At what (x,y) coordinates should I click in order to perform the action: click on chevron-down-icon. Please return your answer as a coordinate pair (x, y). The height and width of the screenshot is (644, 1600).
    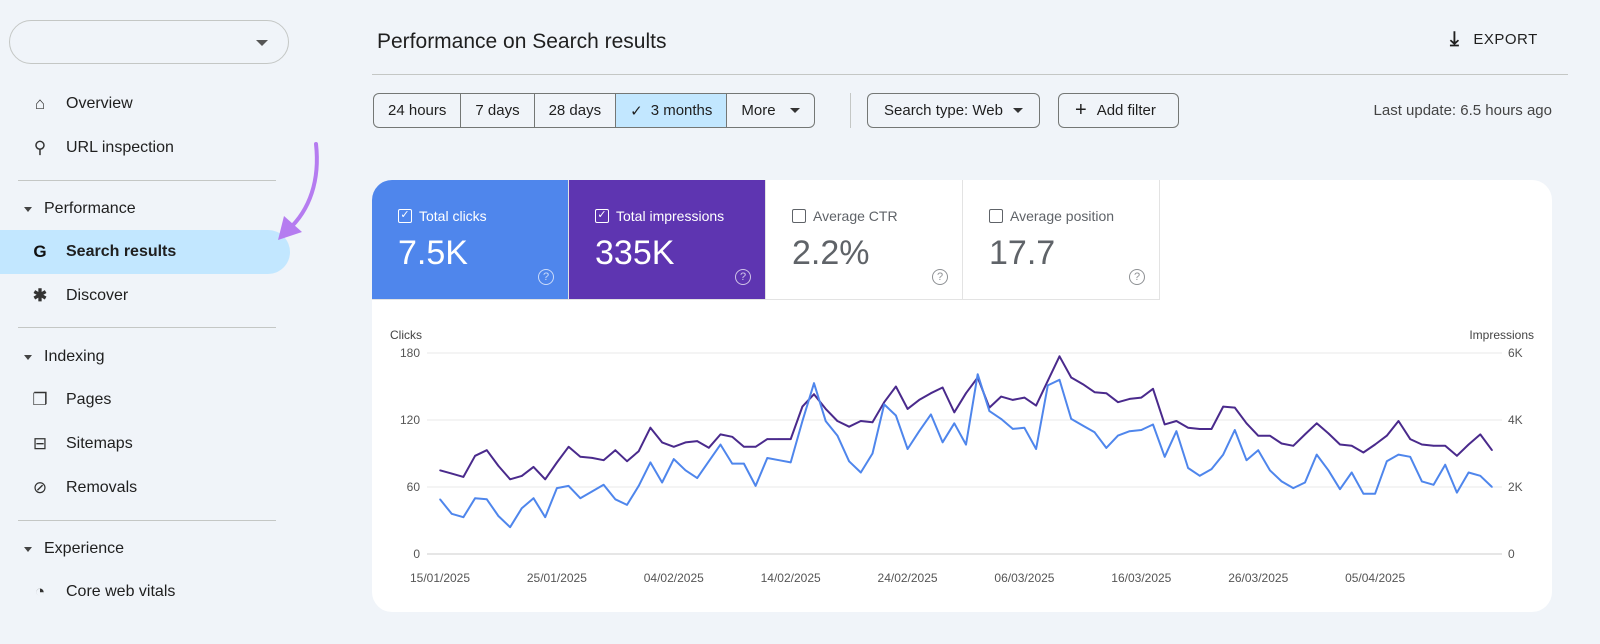
    Looking at the image, I should click on (262, 43).